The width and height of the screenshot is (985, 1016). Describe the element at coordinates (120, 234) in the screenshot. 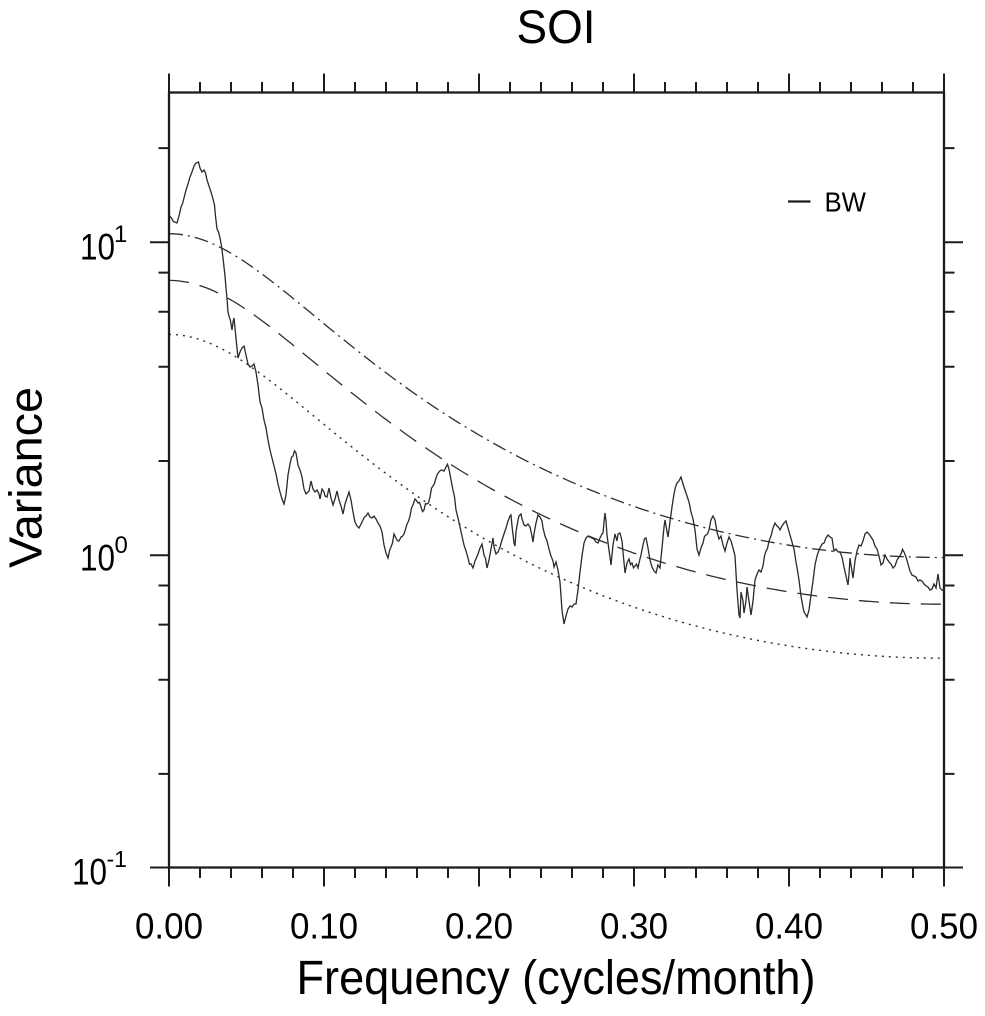

I see `svg-text: 1` at that location.